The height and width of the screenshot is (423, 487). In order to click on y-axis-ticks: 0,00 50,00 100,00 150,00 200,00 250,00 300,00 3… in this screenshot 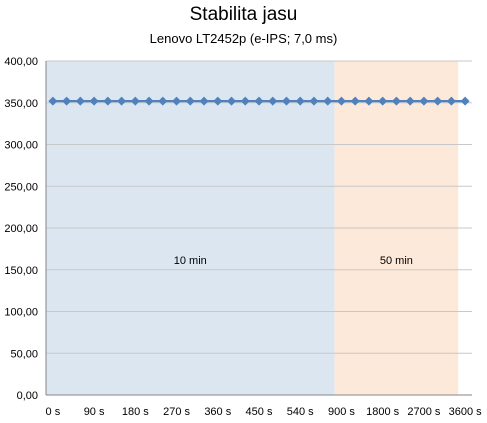, I will do `click(21, 229)`.